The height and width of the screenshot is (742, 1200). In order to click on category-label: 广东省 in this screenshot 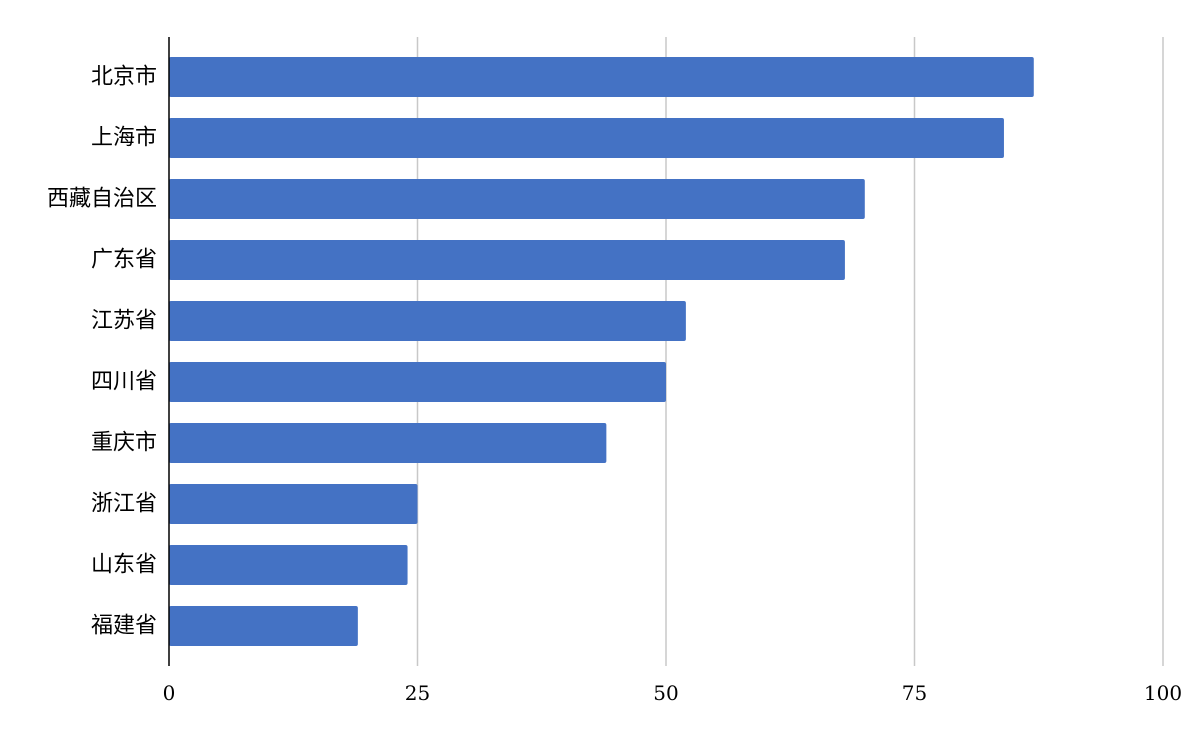, I will do `click(124, 260)`.